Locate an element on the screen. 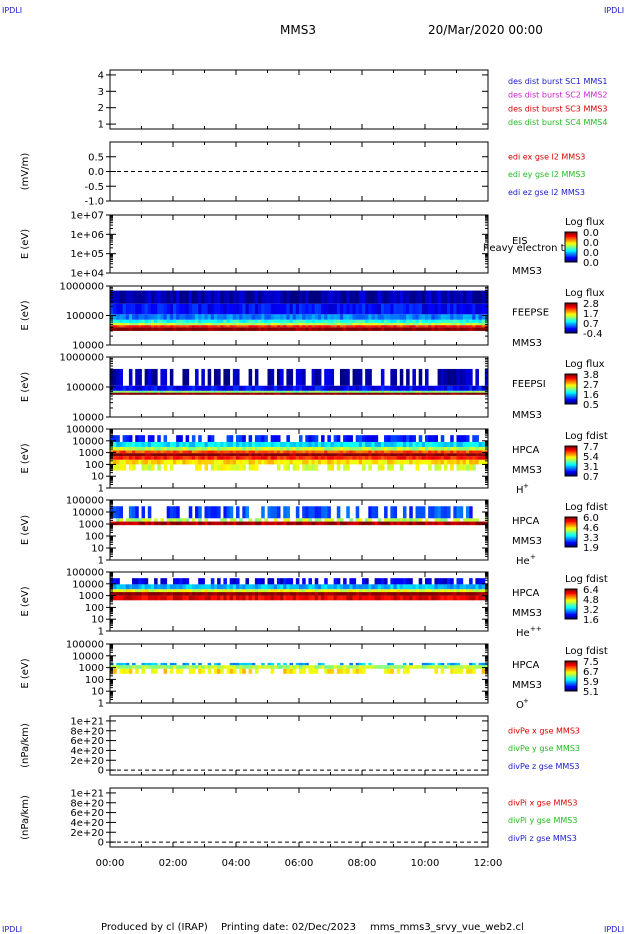 This screenshot has height=934, width=630. y-tick-label: 100000 is located at coordinates (85, 645).